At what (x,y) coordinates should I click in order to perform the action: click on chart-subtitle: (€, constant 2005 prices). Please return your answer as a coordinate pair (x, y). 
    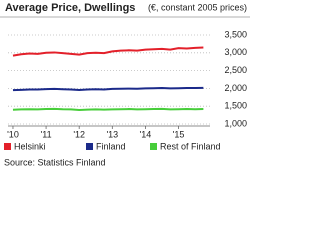
    Looking at the image, I should click on (197, 7).